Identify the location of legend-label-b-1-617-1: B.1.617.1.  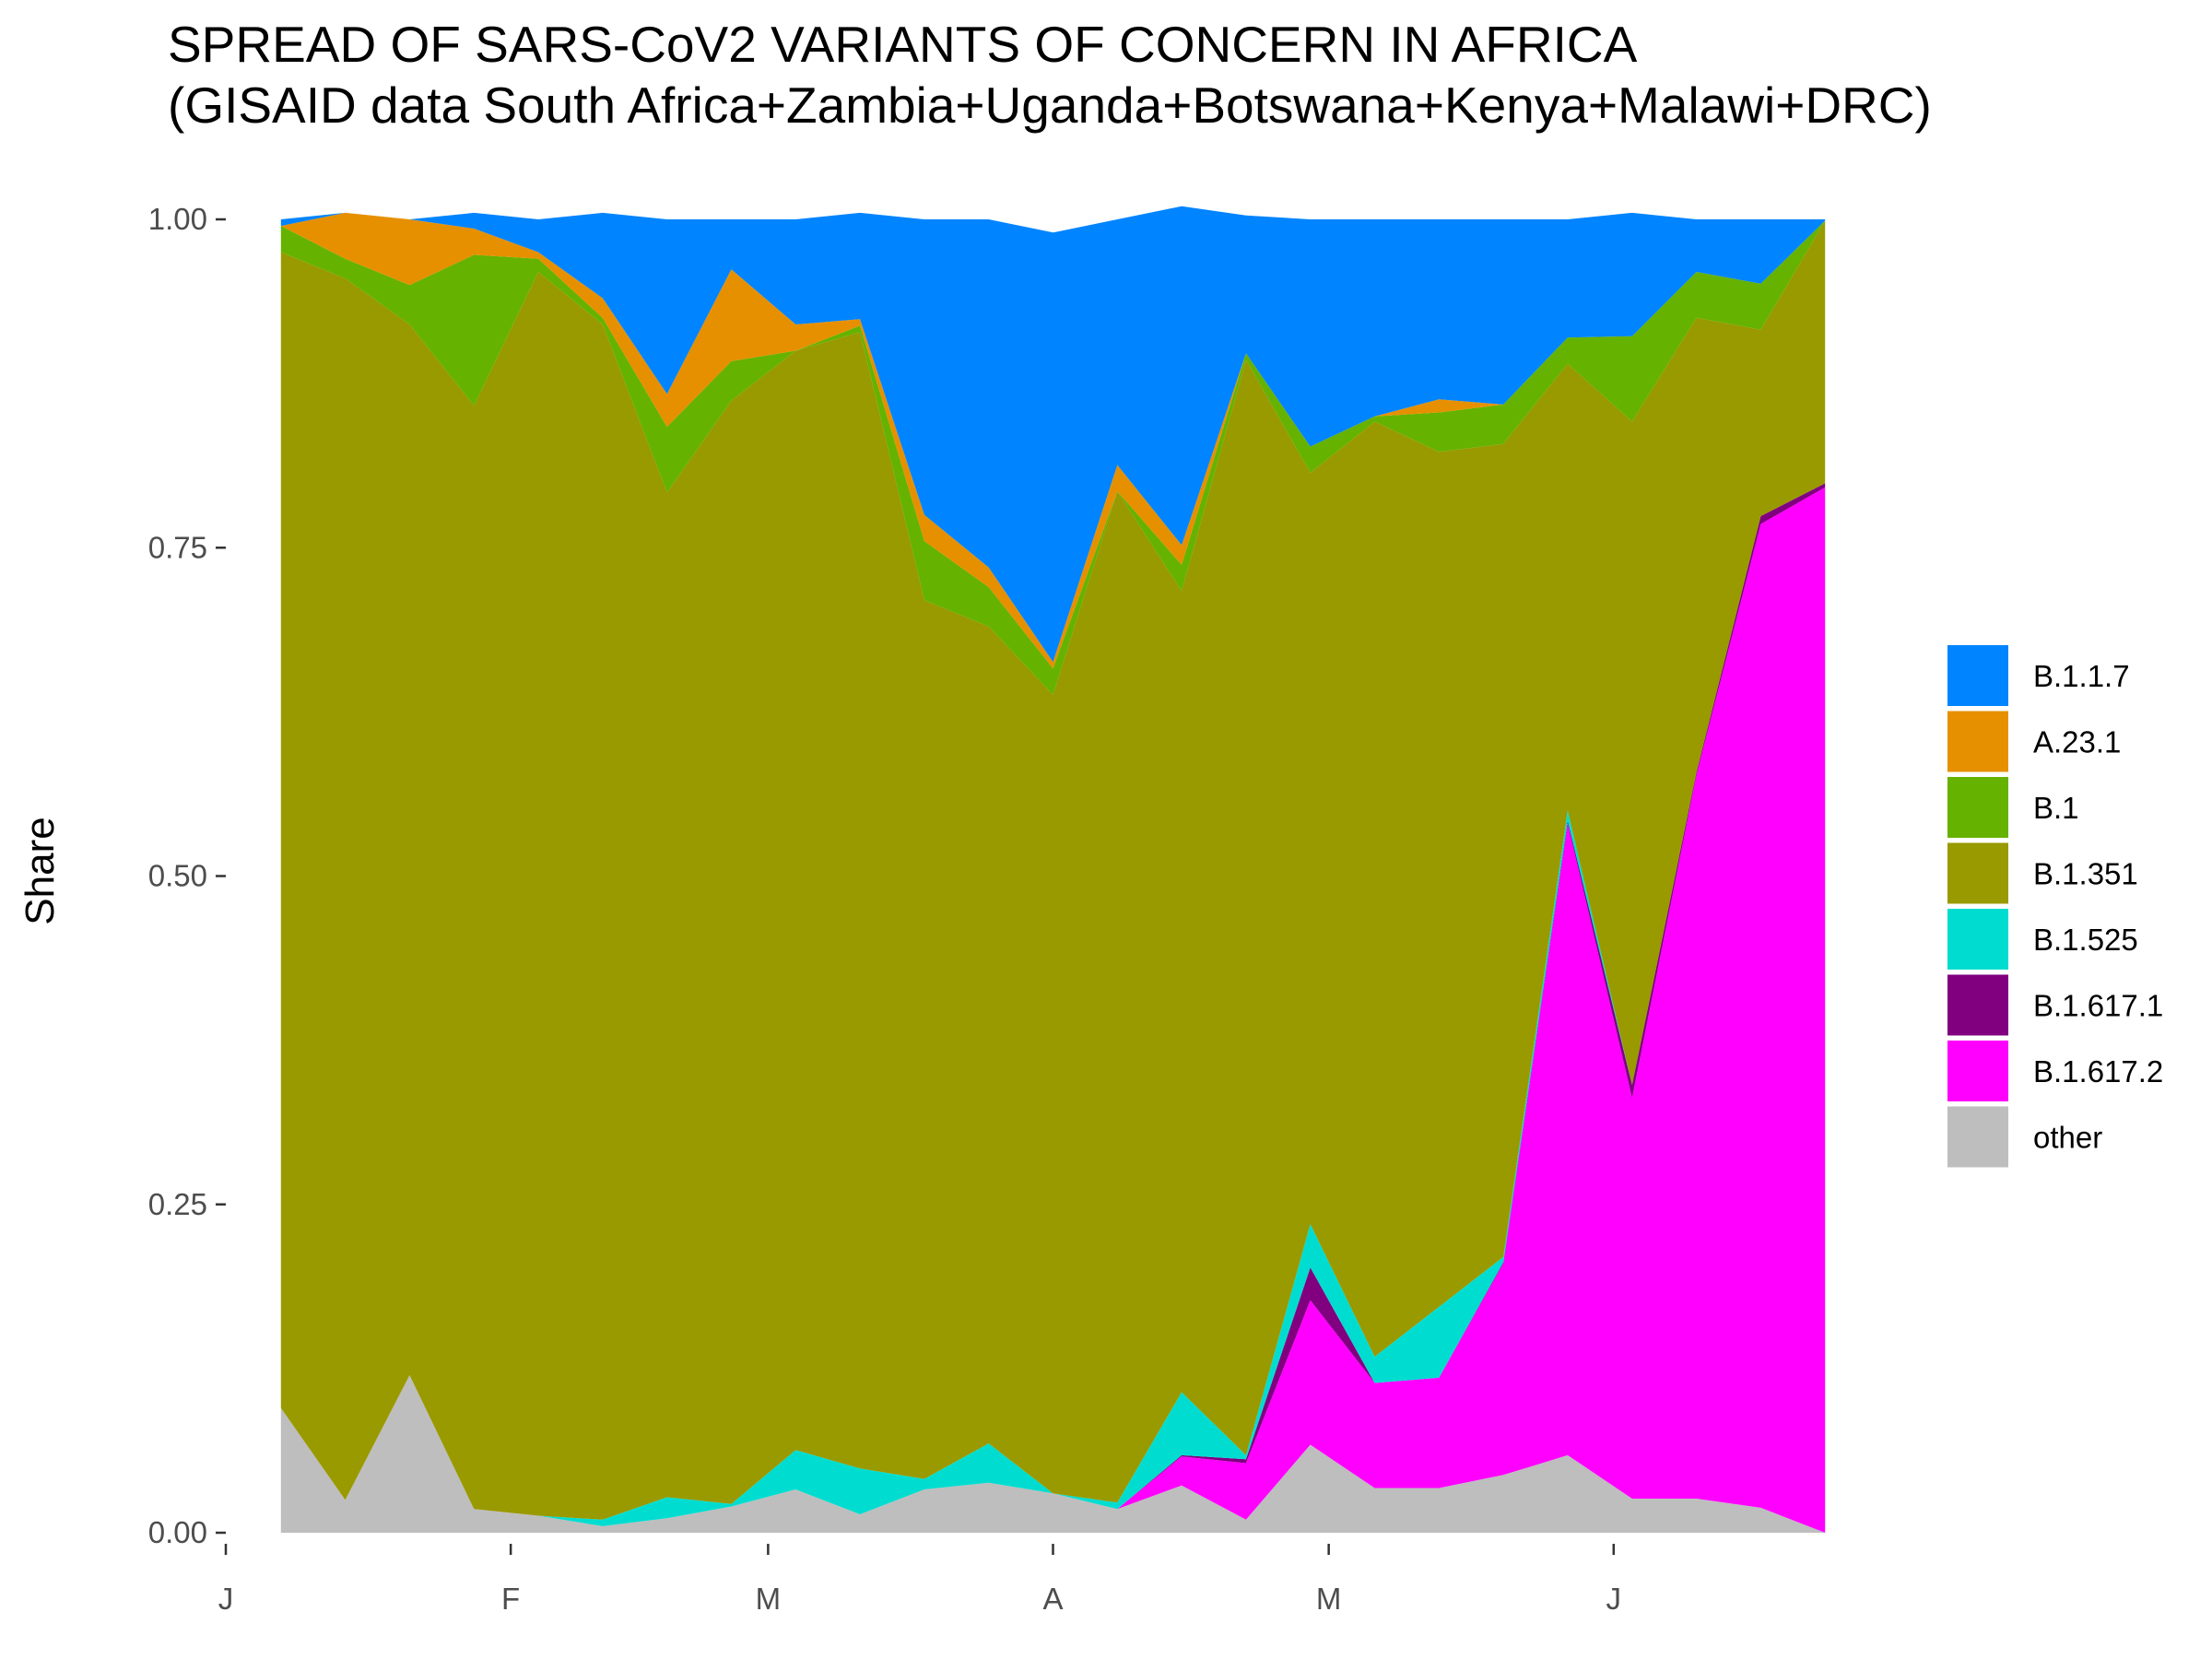
(2098, 1006).